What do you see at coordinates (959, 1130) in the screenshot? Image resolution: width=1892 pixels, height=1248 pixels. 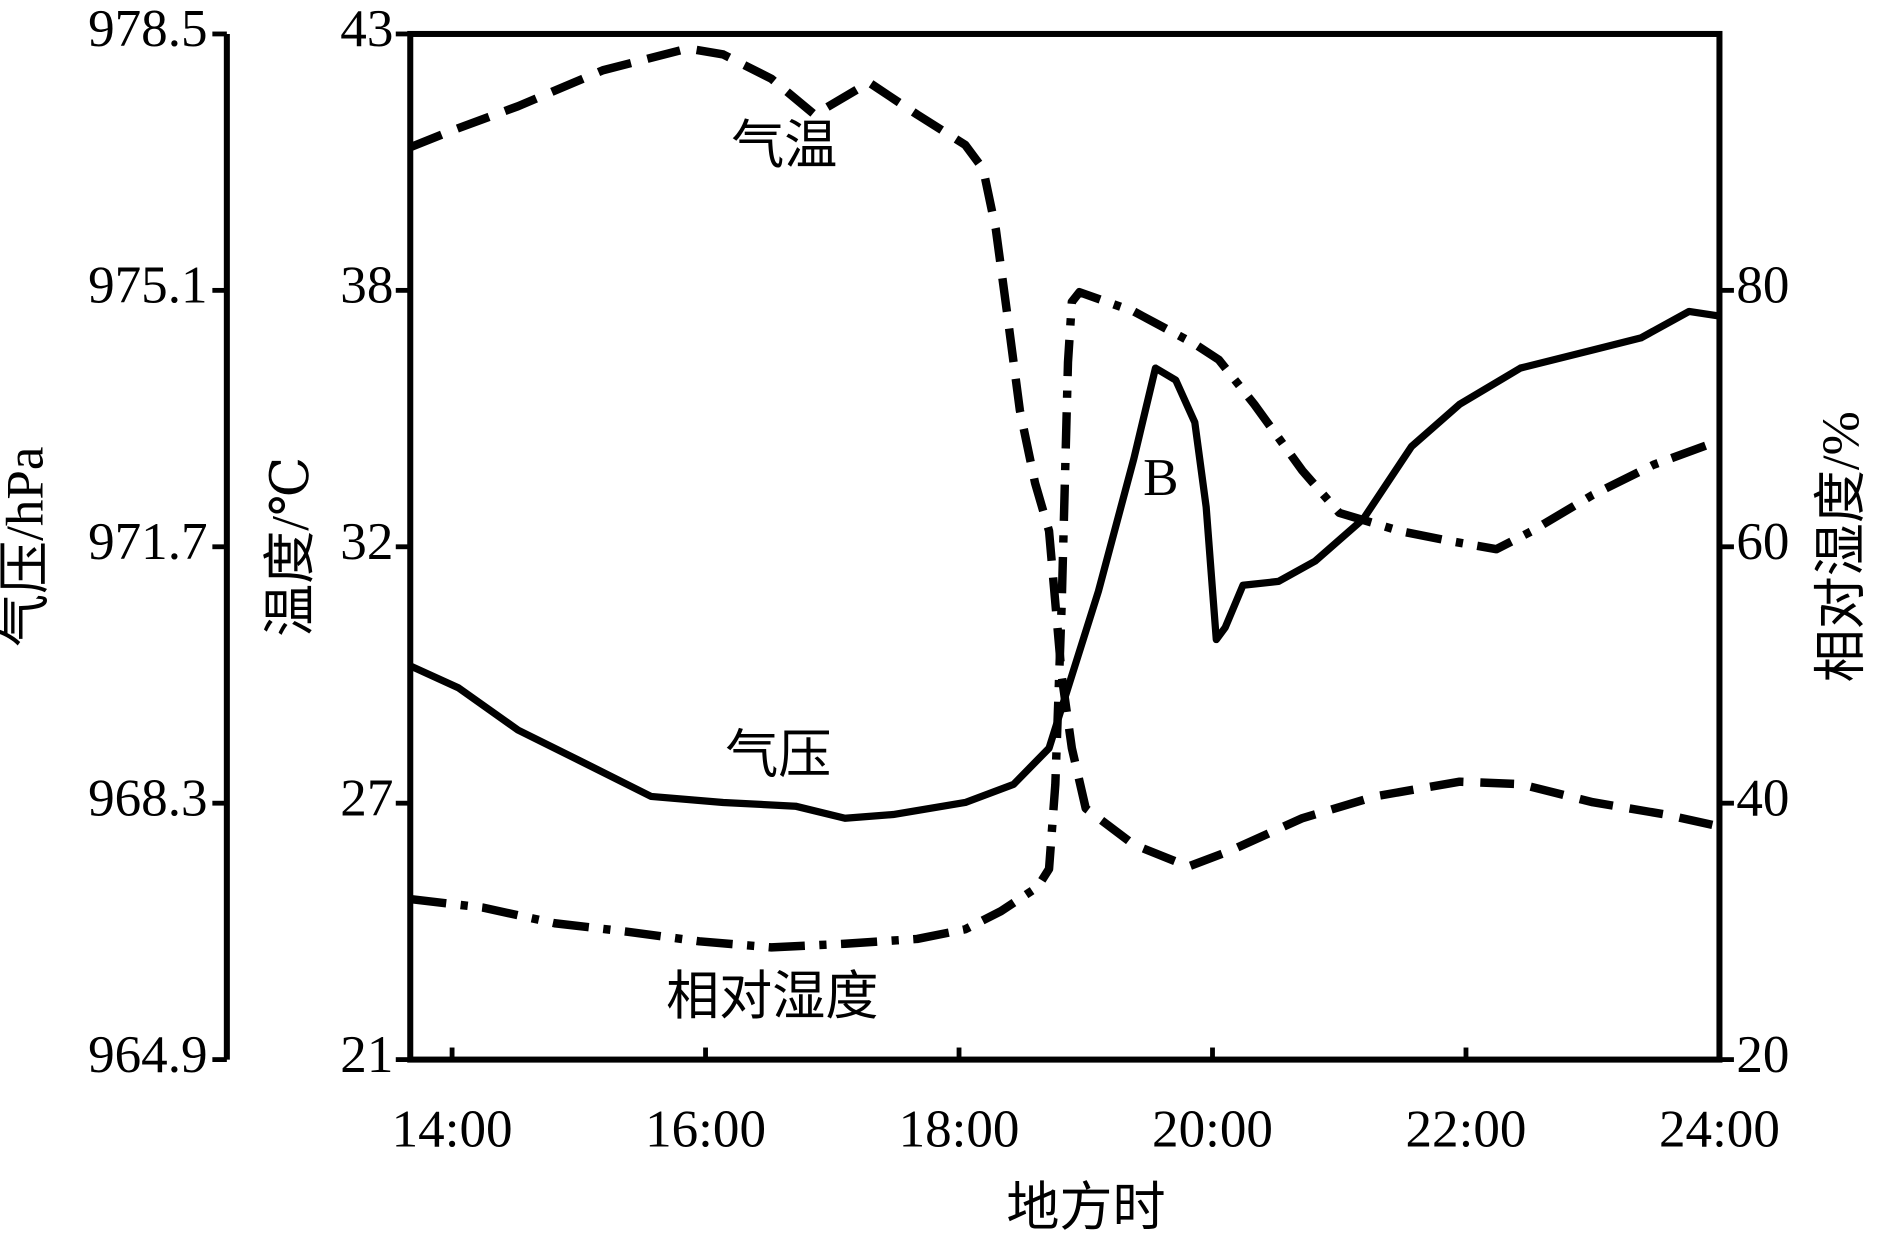 I see `x-tick-label: 18:00` at bounding box center [959, 1130].